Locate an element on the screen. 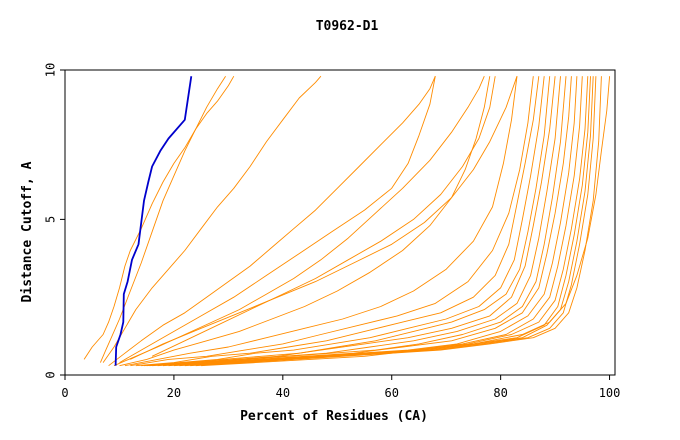 The height and width of the screenshot is (440, 680). y-tick-label: 5 is located at coordinates (51, 219).